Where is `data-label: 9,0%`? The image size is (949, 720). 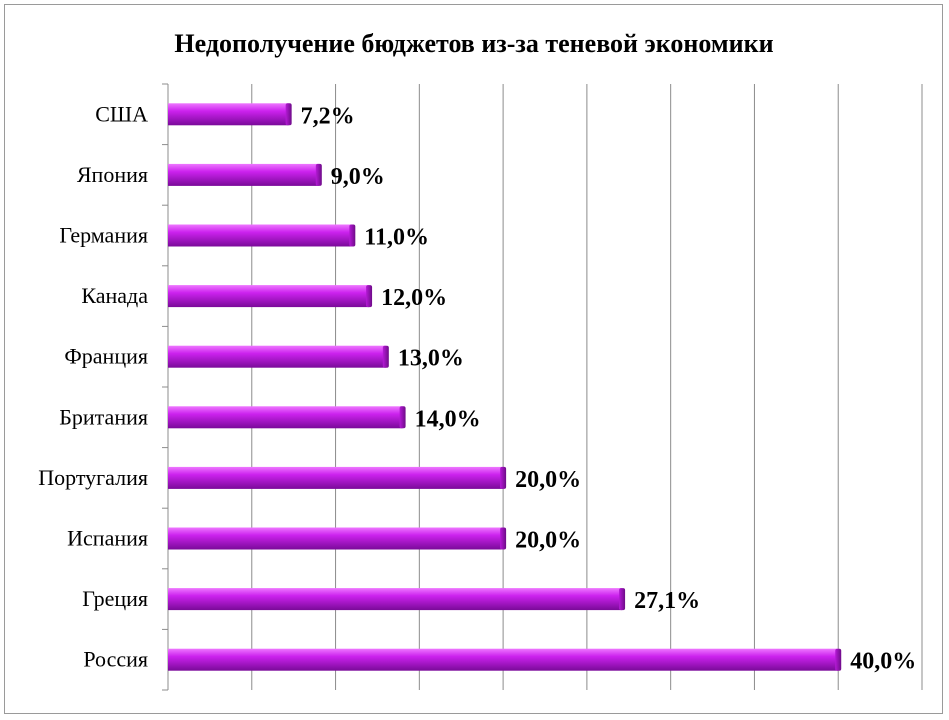 data-label: 9,0% is located at coordinates (358, 177).